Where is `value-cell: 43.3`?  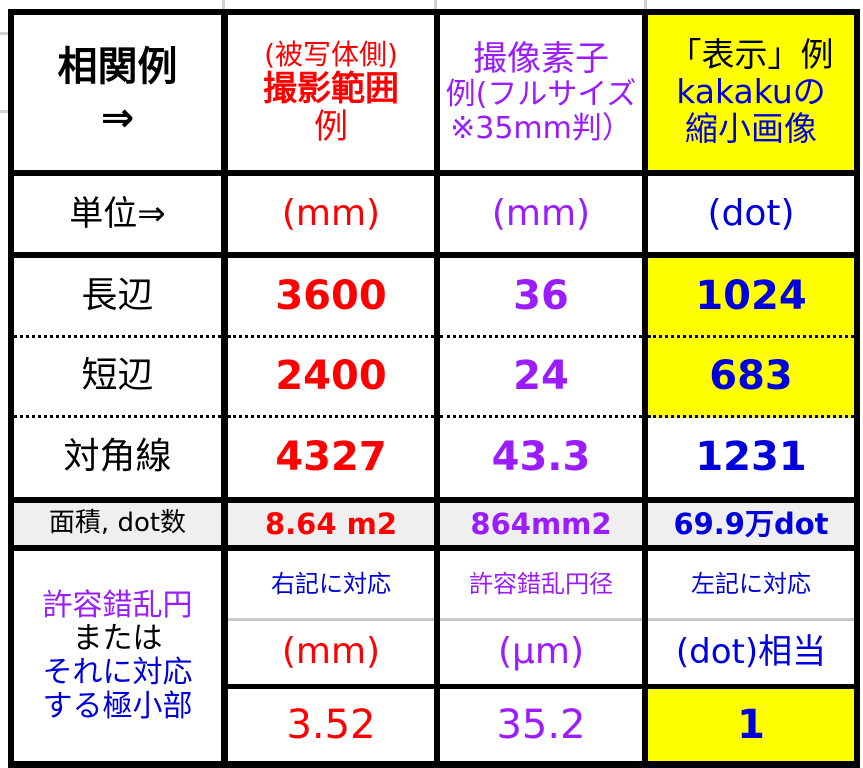 value-cell: 43.3 is located at coordinates (541, 457).